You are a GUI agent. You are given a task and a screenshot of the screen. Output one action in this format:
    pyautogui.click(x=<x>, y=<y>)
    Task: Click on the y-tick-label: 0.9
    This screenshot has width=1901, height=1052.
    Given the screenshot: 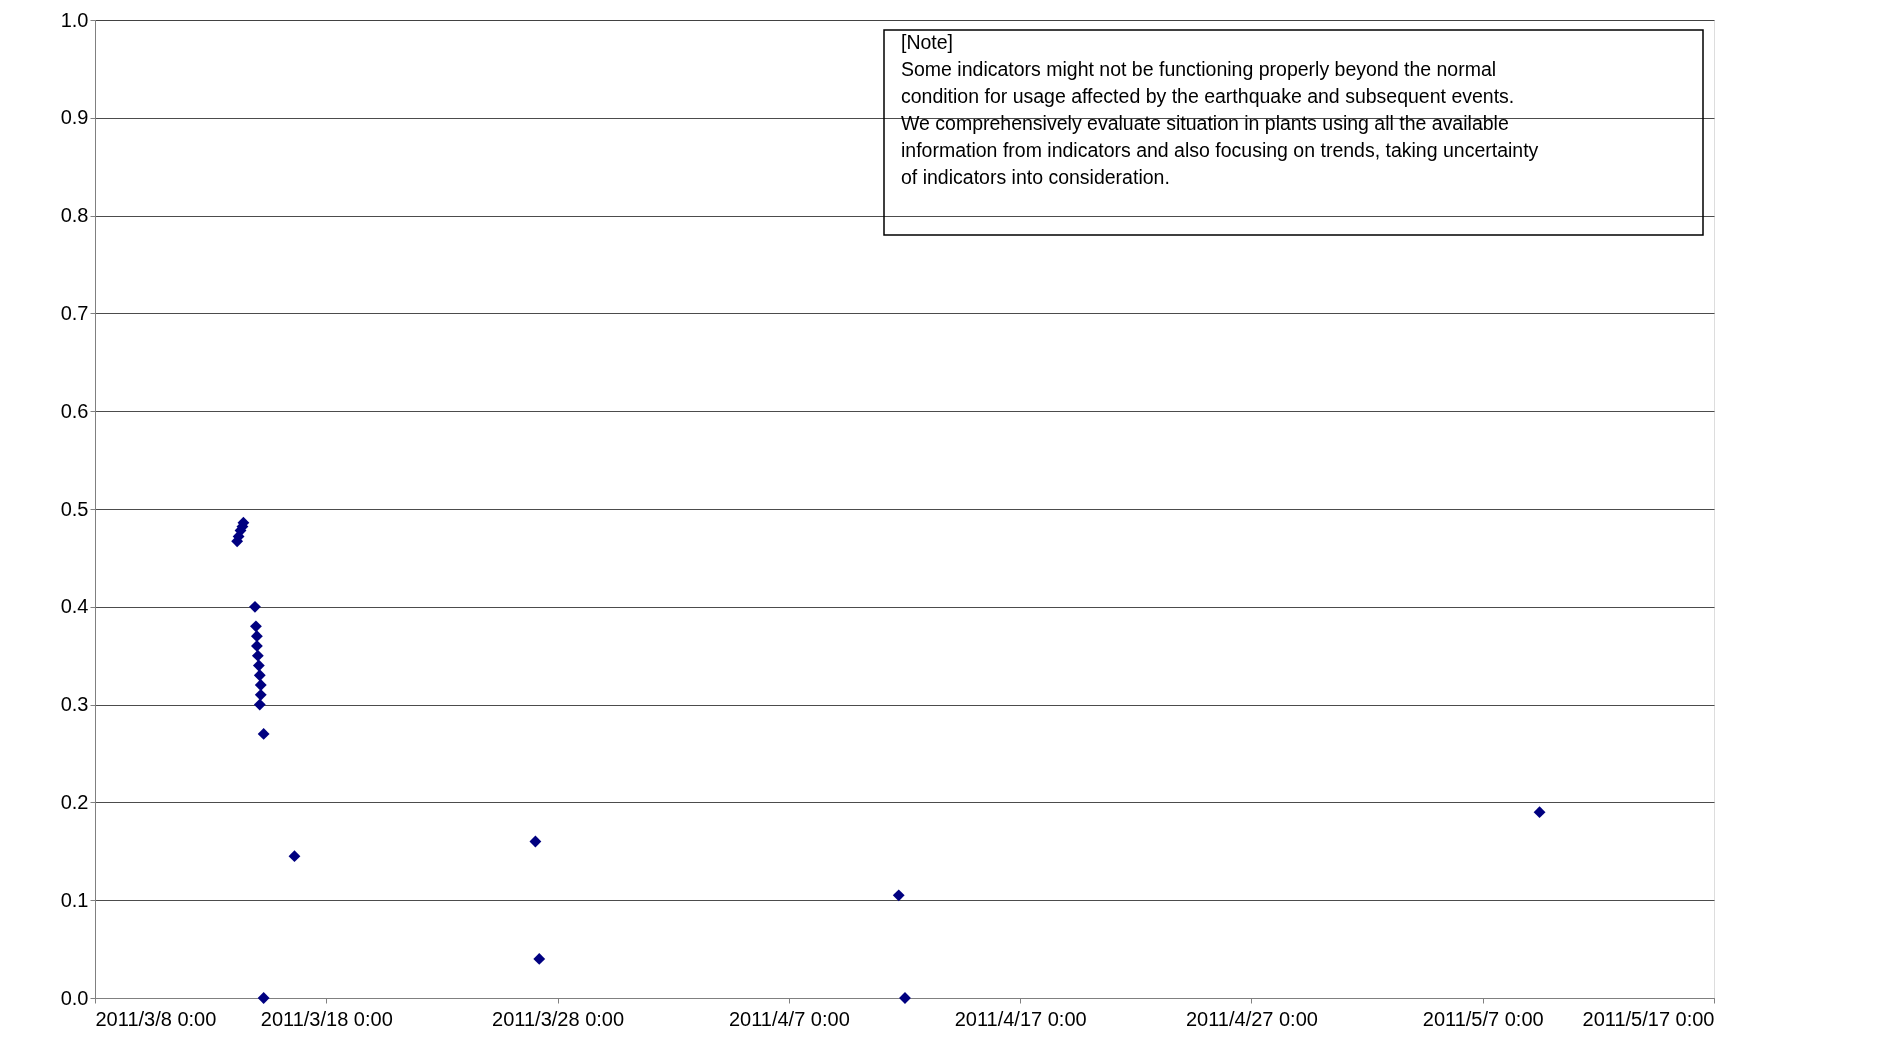 What is the action you would take?
    pyautogui.click(x=74, y=117)
    